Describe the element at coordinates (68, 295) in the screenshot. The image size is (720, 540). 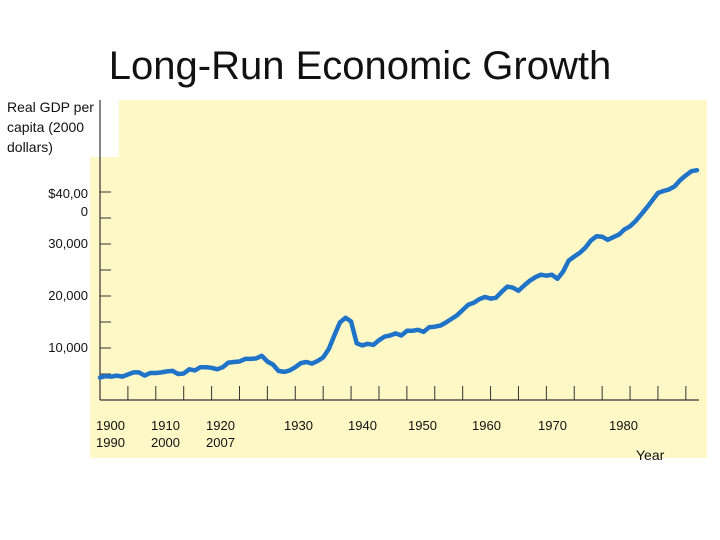
I see `y-tick-label: 20,000` at that location.